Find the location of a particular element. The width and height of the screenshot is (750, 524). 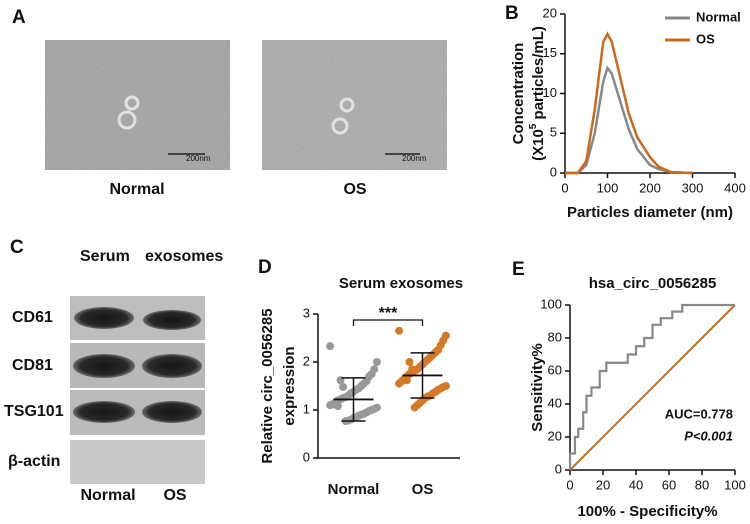

y-axis-label: expression is located at coordinates (289, 385).